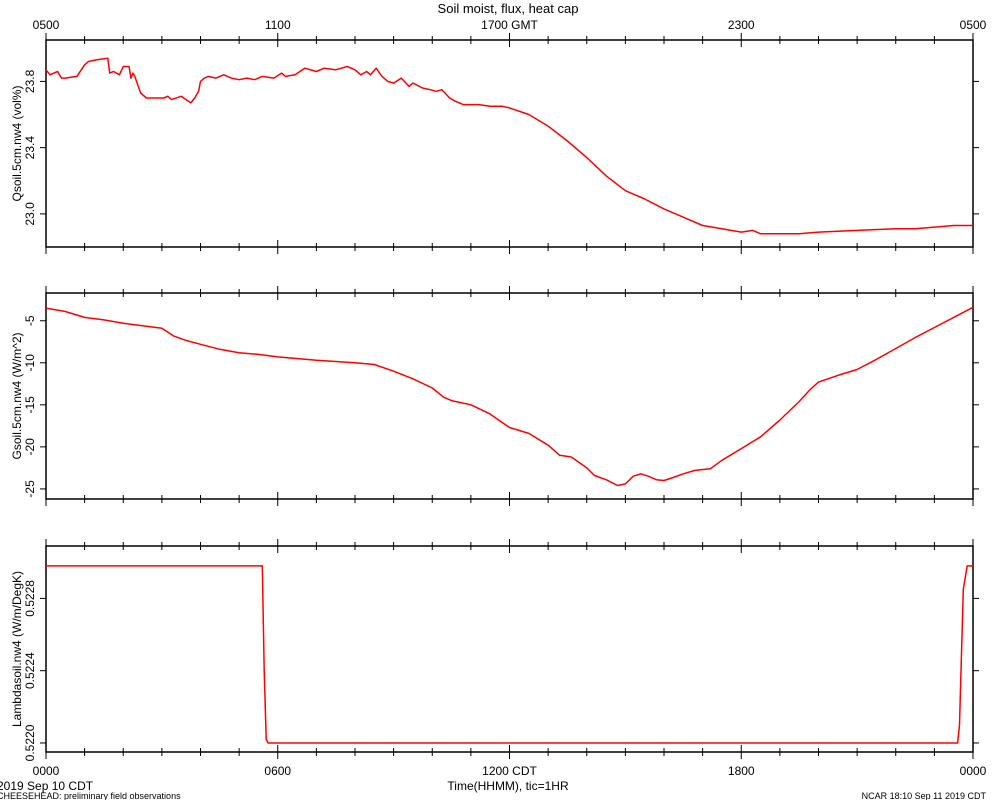 The image size is (1000, 800). Describe the element at coordinates (30, 670) in the screenshot. I see `y-tick-label: 0.5224` at that location.